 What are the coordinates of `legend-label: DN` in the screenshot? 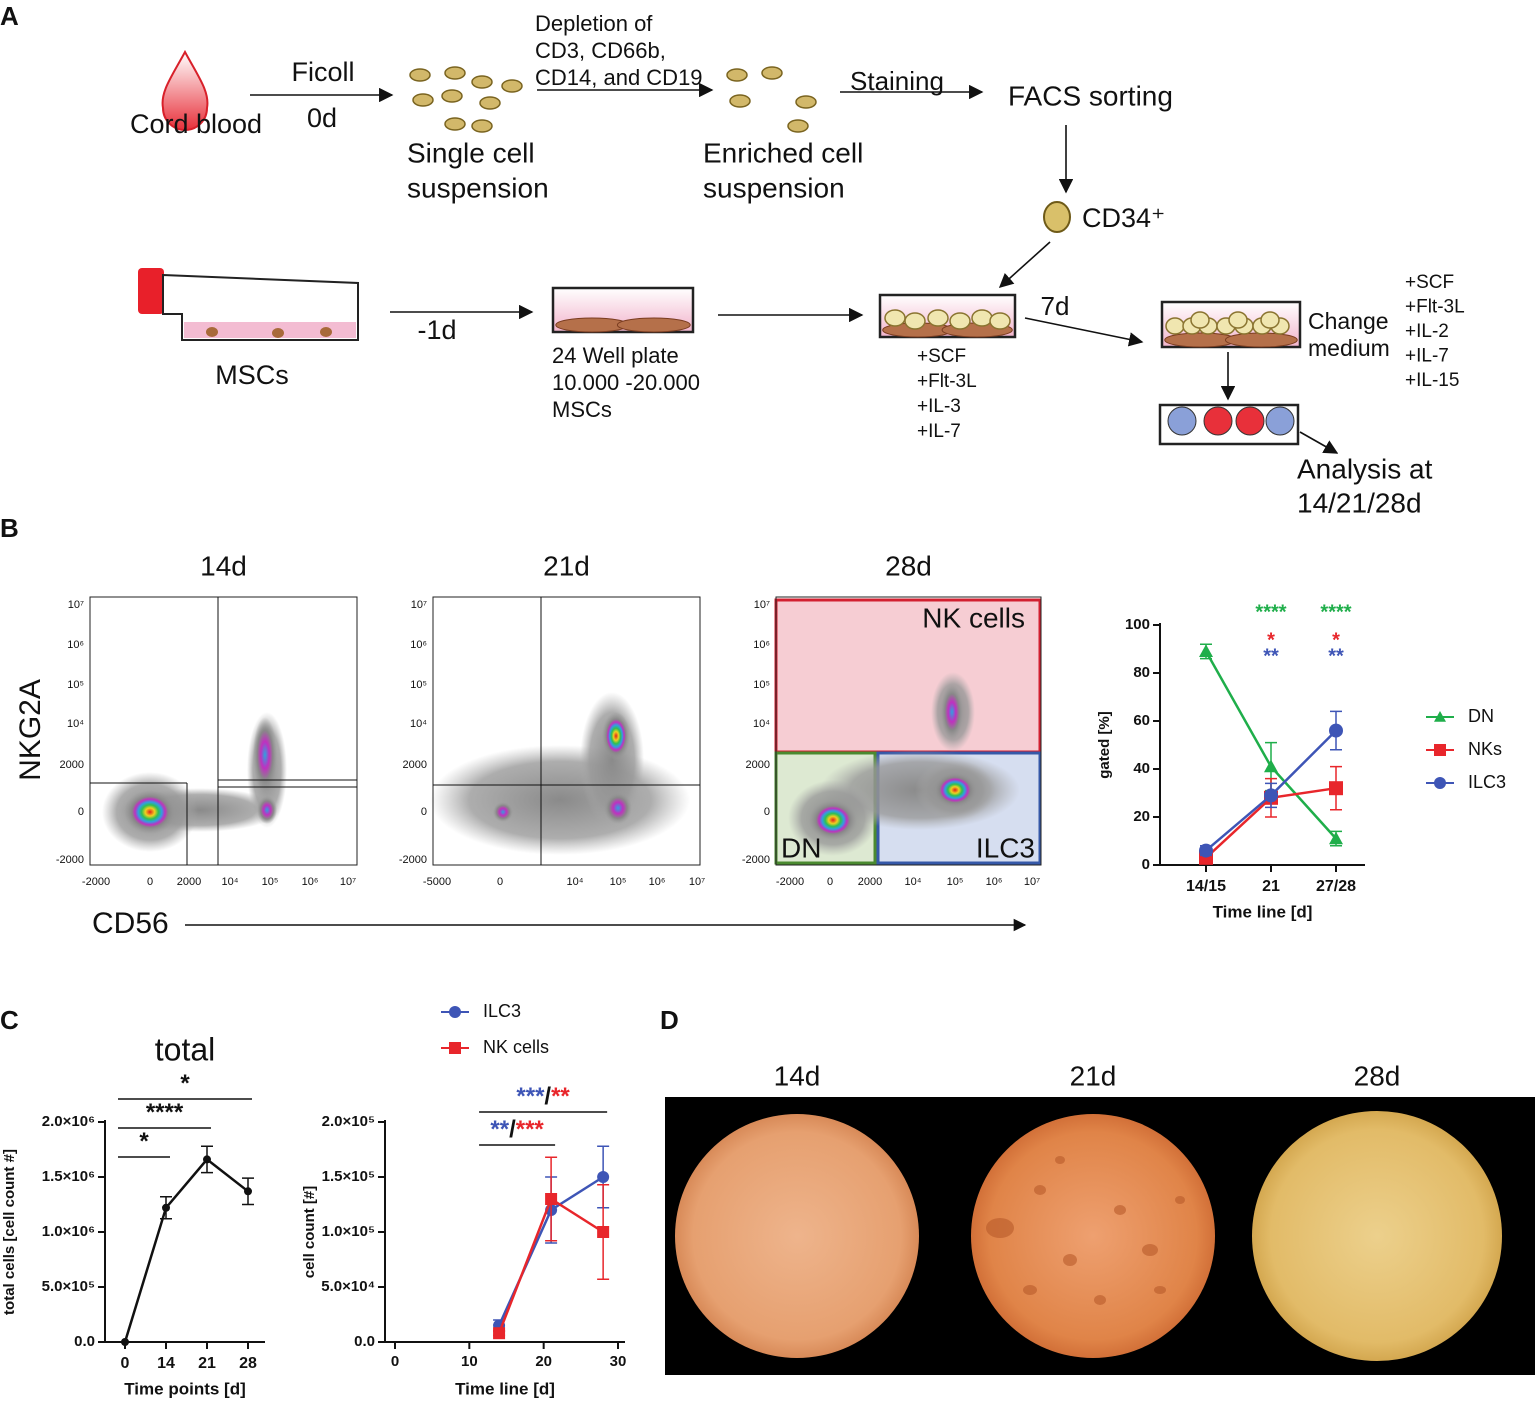 It's located at (1481, 716).